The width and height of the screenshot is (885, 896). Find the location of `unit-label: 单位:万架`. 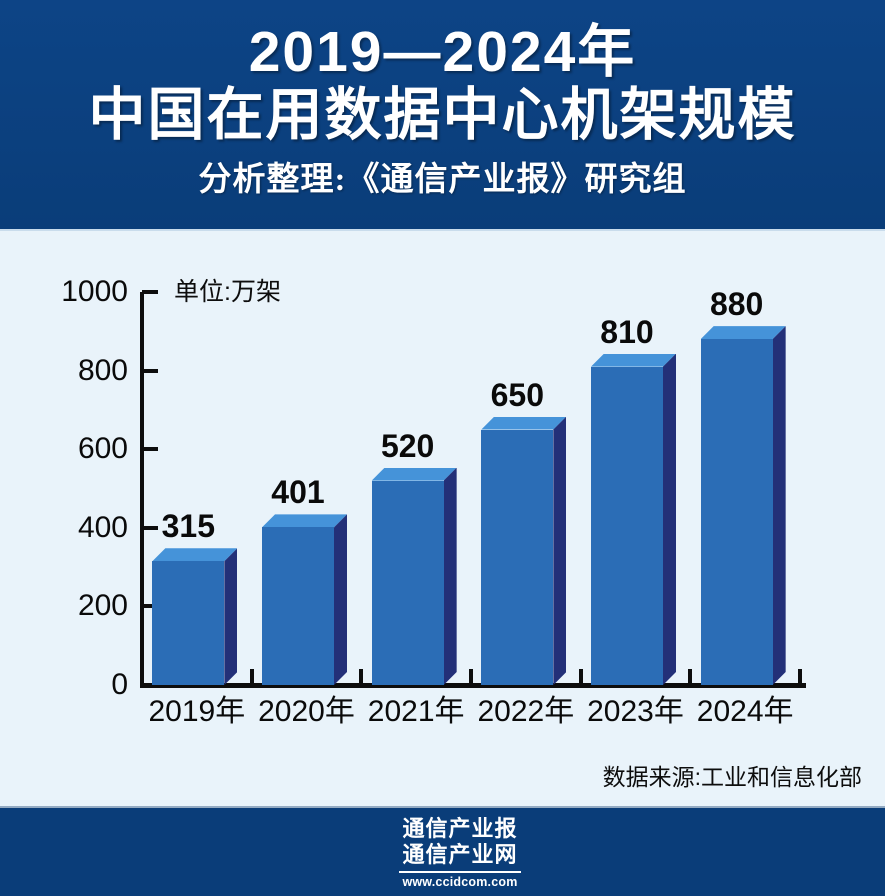

unit-label: 单位:万架 is located at coordinates (227, 292).